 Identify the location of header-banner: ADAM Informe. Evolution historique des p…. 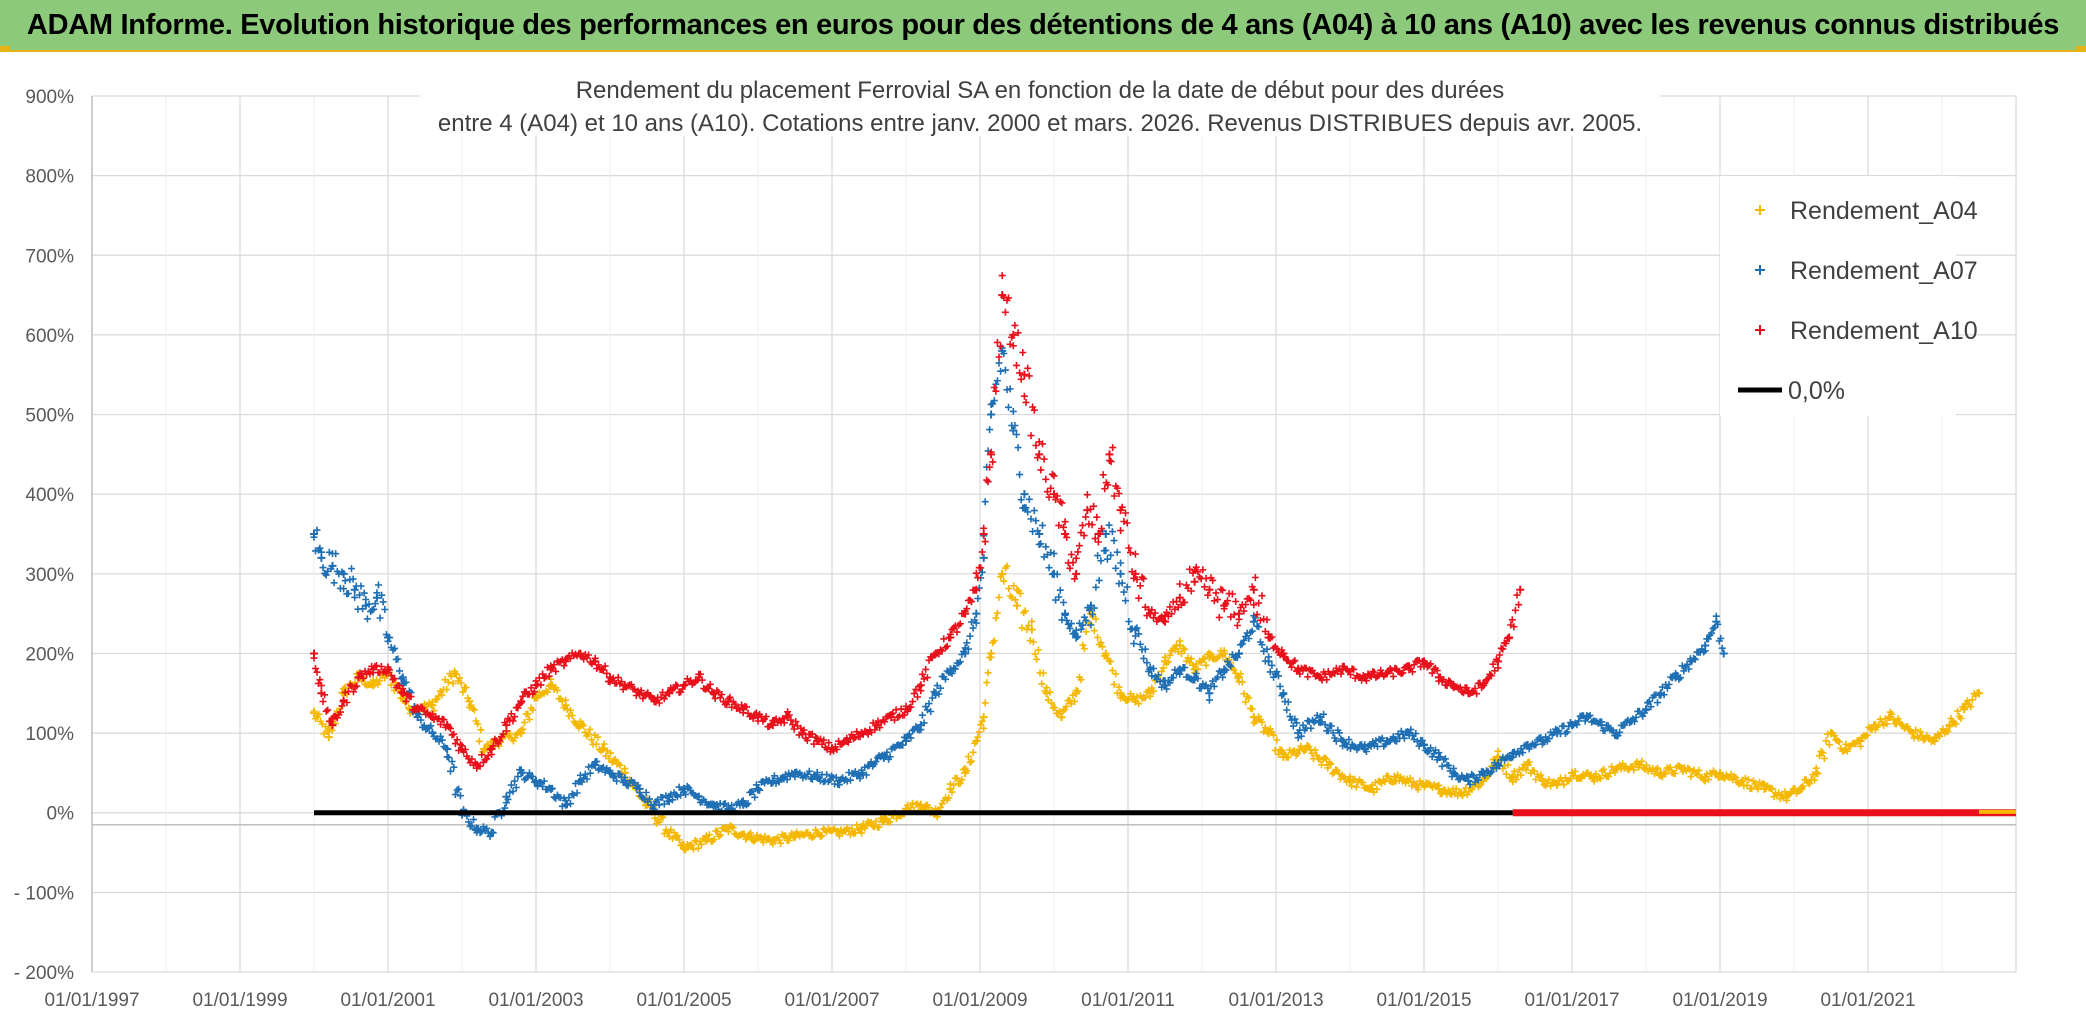
(1043, 26).